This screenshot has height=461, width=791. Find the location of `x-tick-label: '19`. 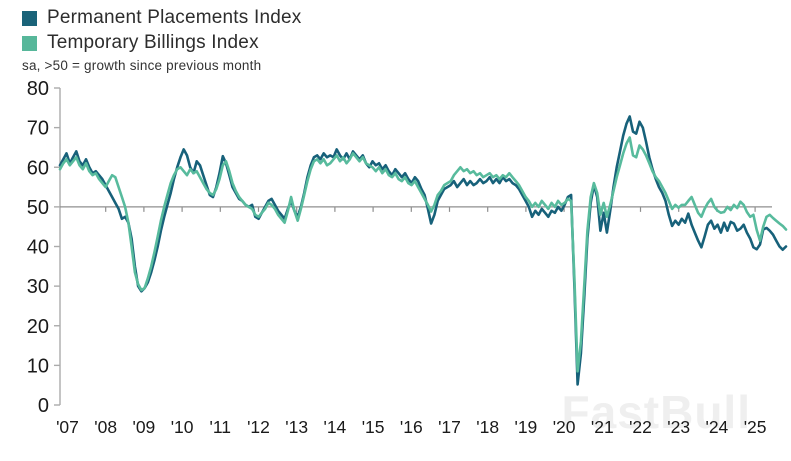

x-tick-label: '19 is located at coordinates (525, 427).